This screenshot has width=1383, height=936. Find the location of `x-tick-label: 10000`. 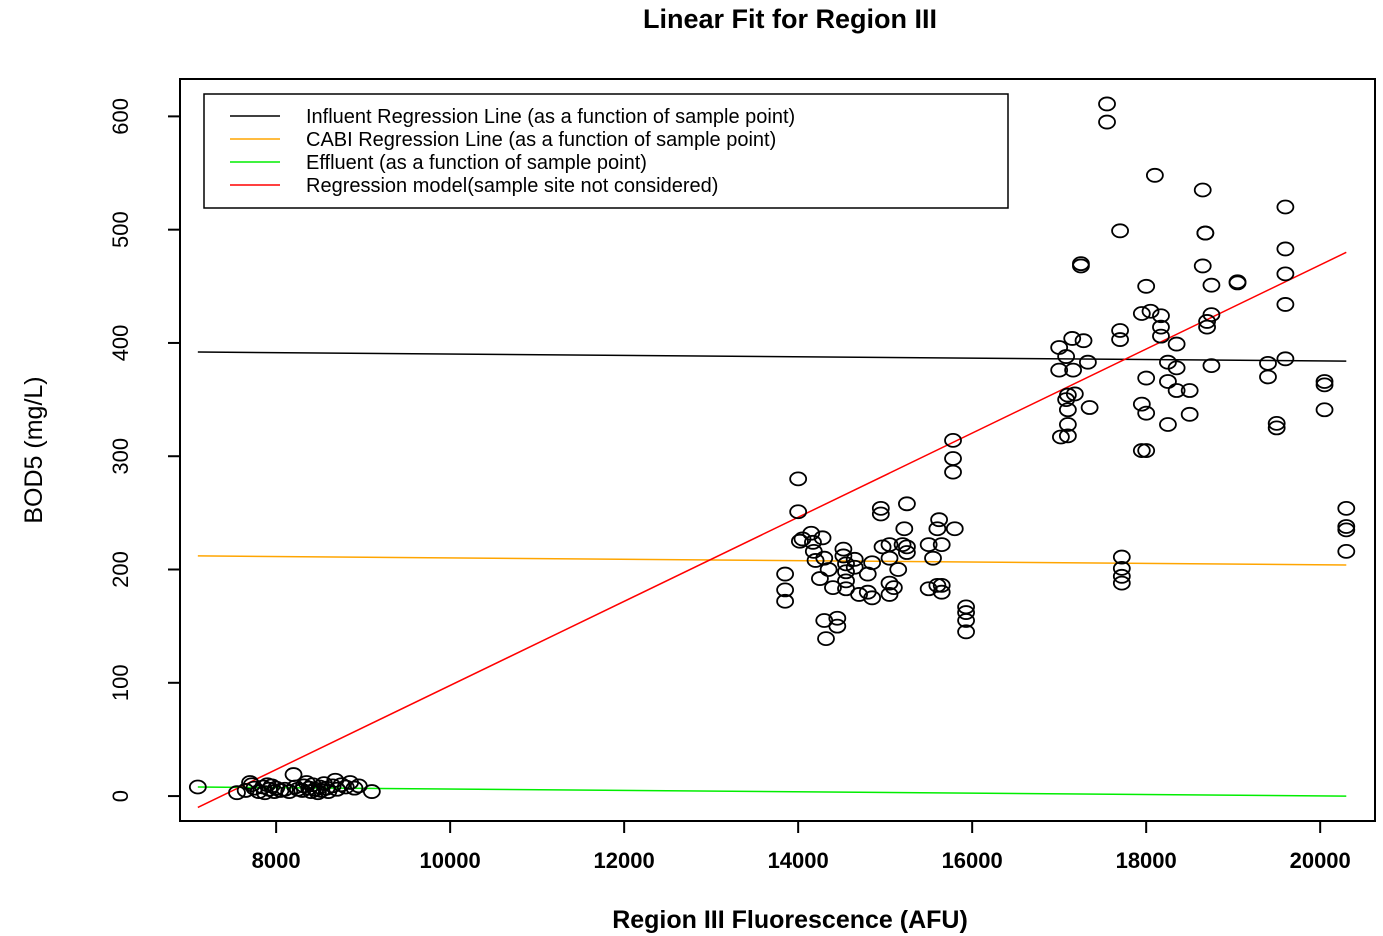

x-tick-label: 10000 is located at coordinates (450, 860).